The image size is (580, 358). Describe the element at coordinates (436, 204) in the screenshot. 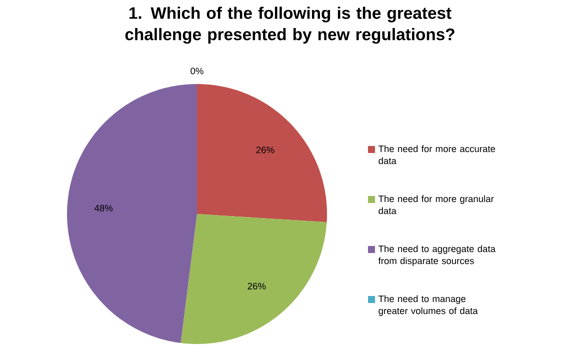

I see `legend-label: The need for more granular data` at that location.